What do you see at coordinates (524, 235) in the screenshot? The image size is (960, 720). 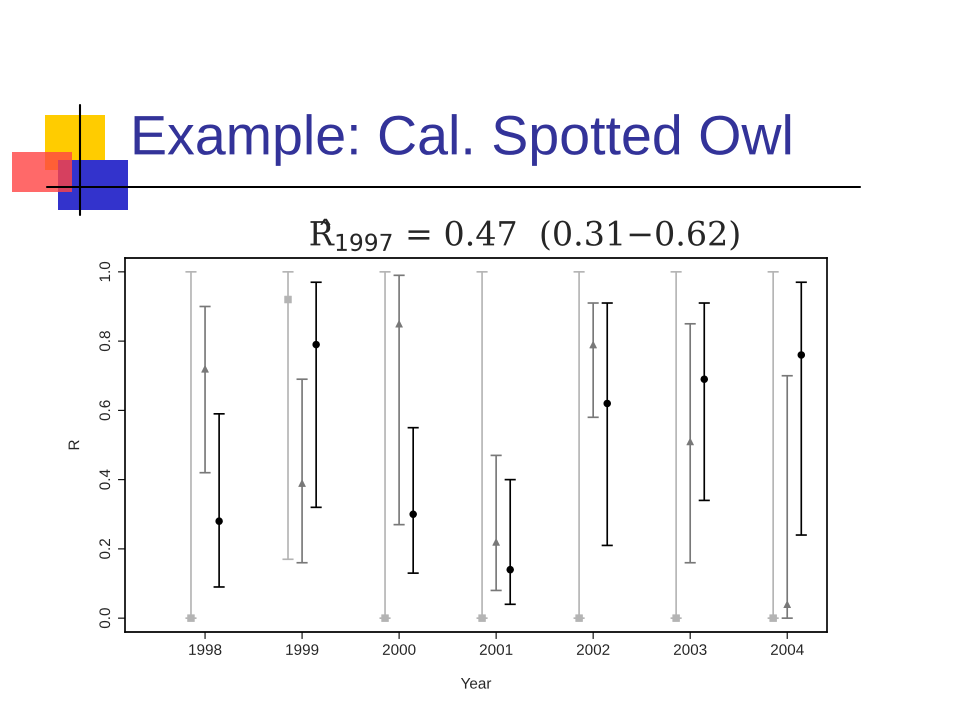 I see `chart-subtitle: R̂$_{1997}$ = 0.47 (0.31−0.62)` at bounding box center [524, 235].